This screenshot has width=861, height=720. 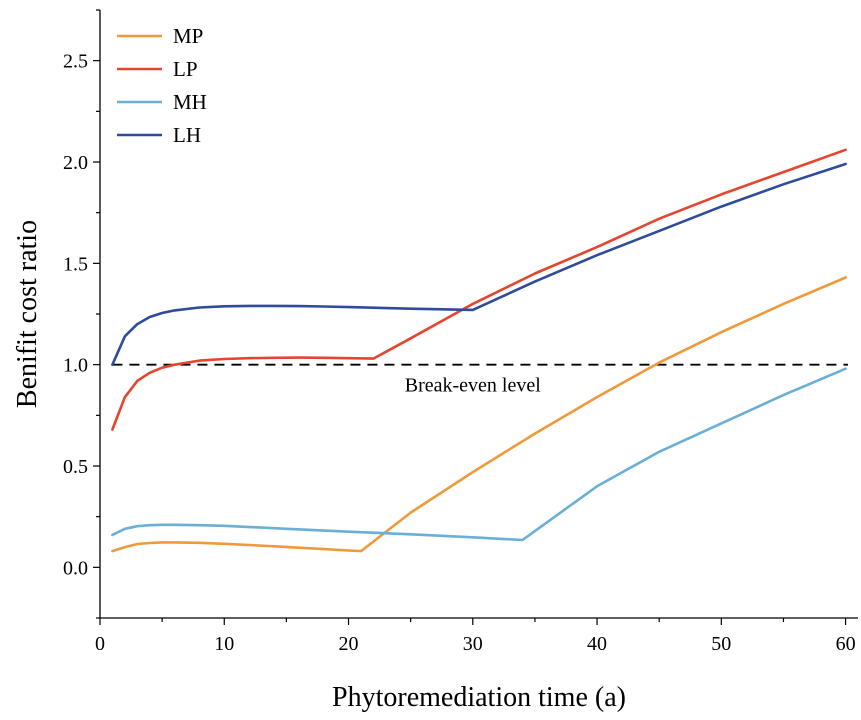 What do you see at coordinates (100, 644) in the screenshot?
I see `x-tick-label: 0` at bounding box center [100, 644].